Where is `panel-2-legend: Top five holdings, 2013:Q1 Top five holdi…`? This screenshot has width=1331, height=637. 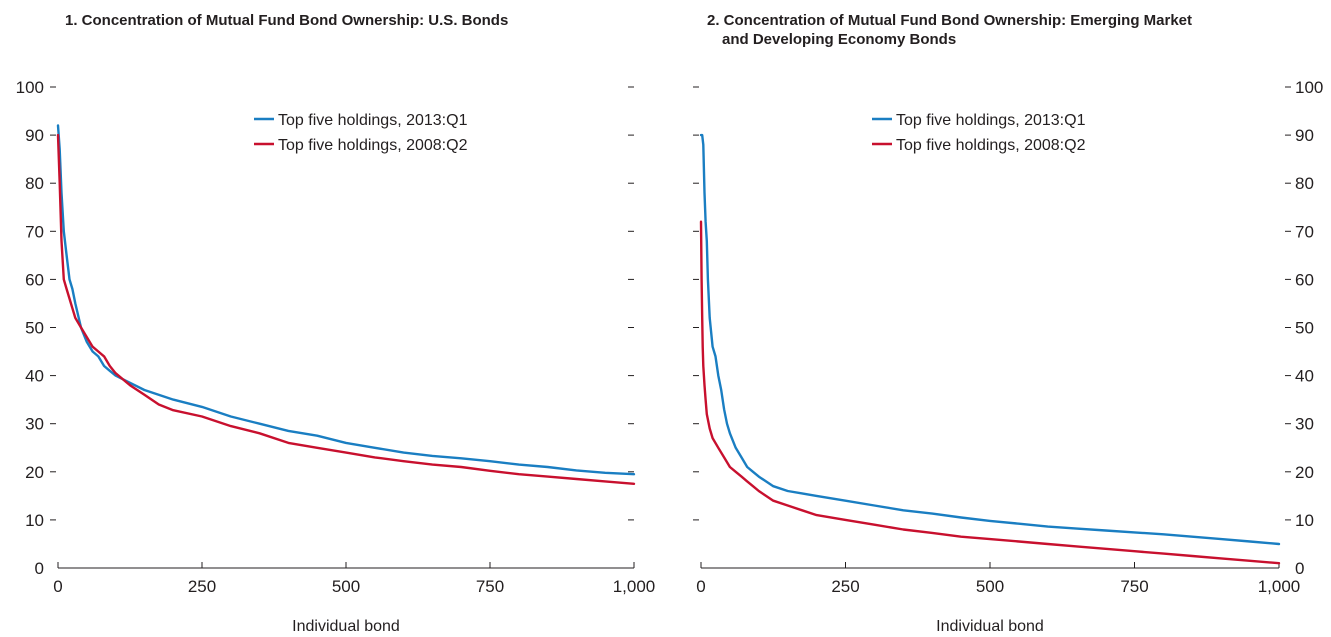 panel-2-legend: Top five holdings, 2013:Q1 Top five holdi… is located at coordinates (979, 133).